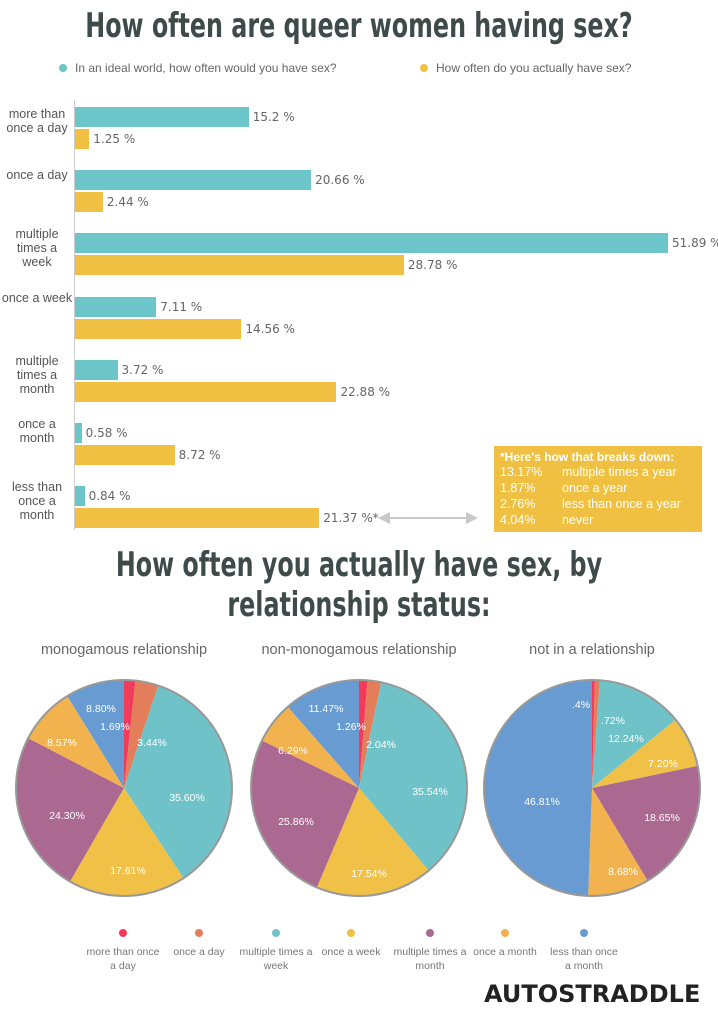  What do you see at coordinates (199, 455) in the screenshot?
I see `bar-value-label: 8.72 %` at bounding box center [199, 455].